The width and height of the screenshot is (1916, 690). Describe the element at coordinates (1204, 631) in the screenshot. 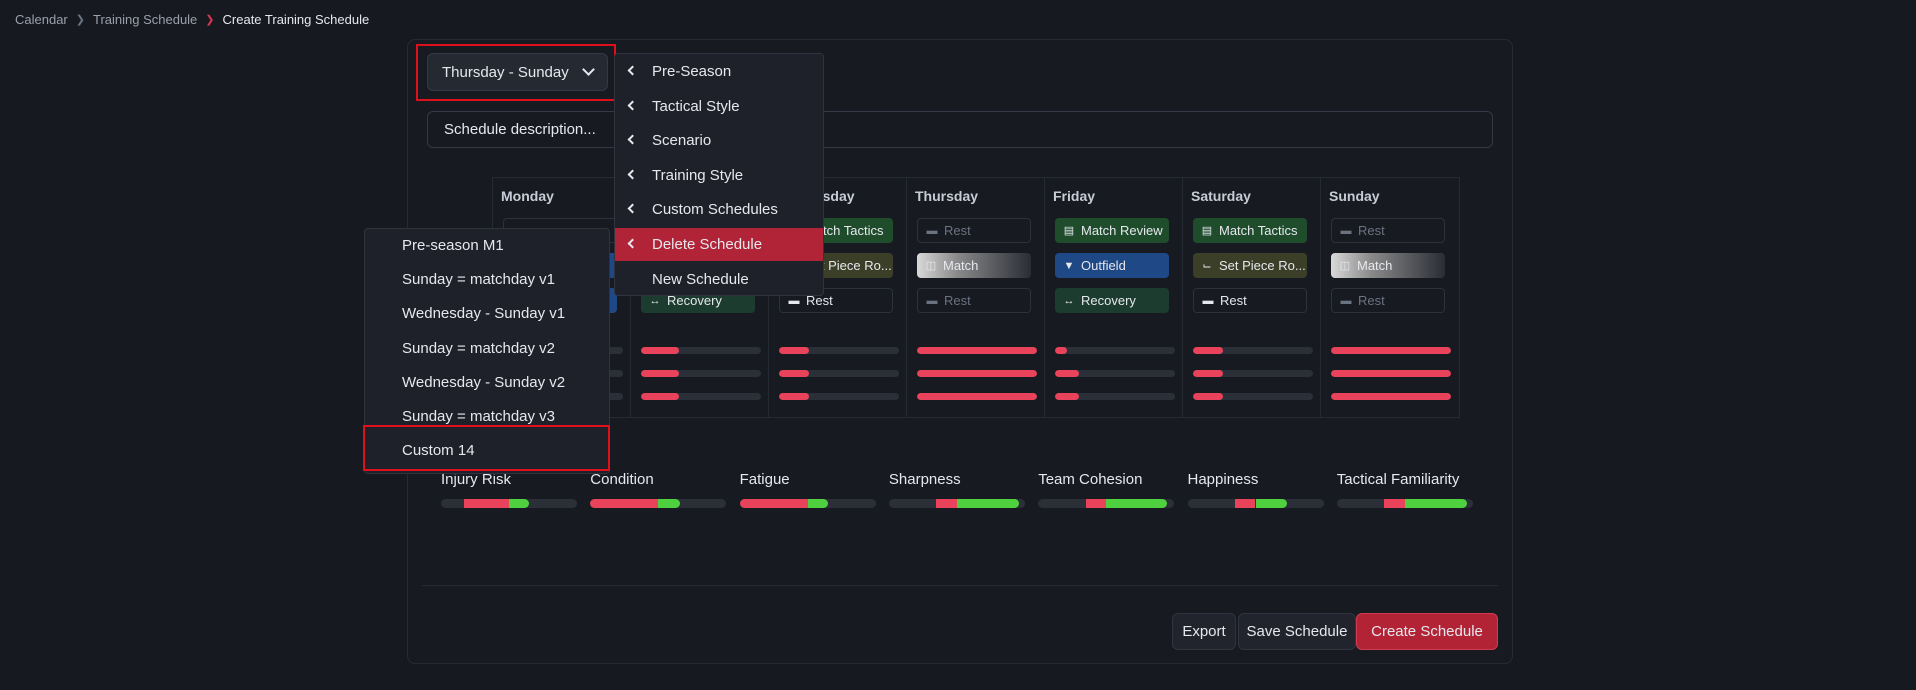

I see `export-button: Export` at that location.